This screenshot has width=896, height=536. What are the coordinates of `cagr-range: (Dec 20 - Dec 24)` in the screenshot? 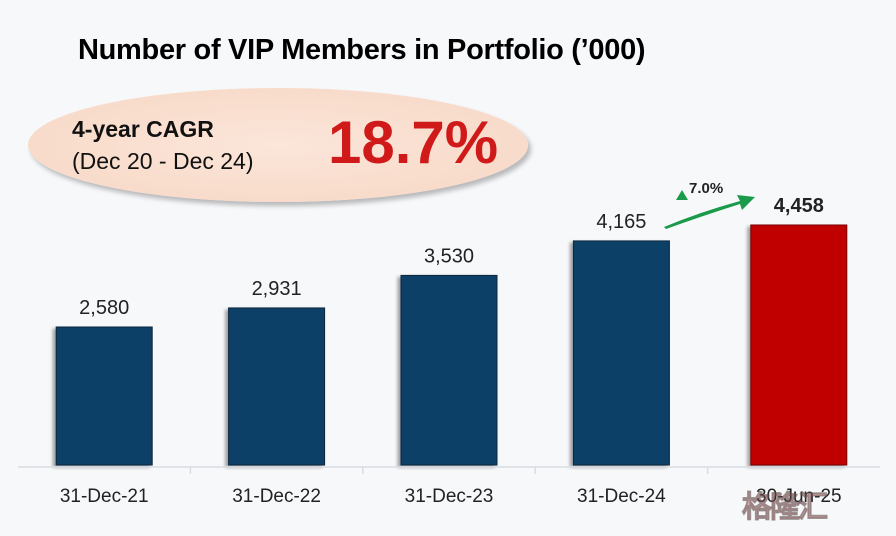 It's located at (163, 161).